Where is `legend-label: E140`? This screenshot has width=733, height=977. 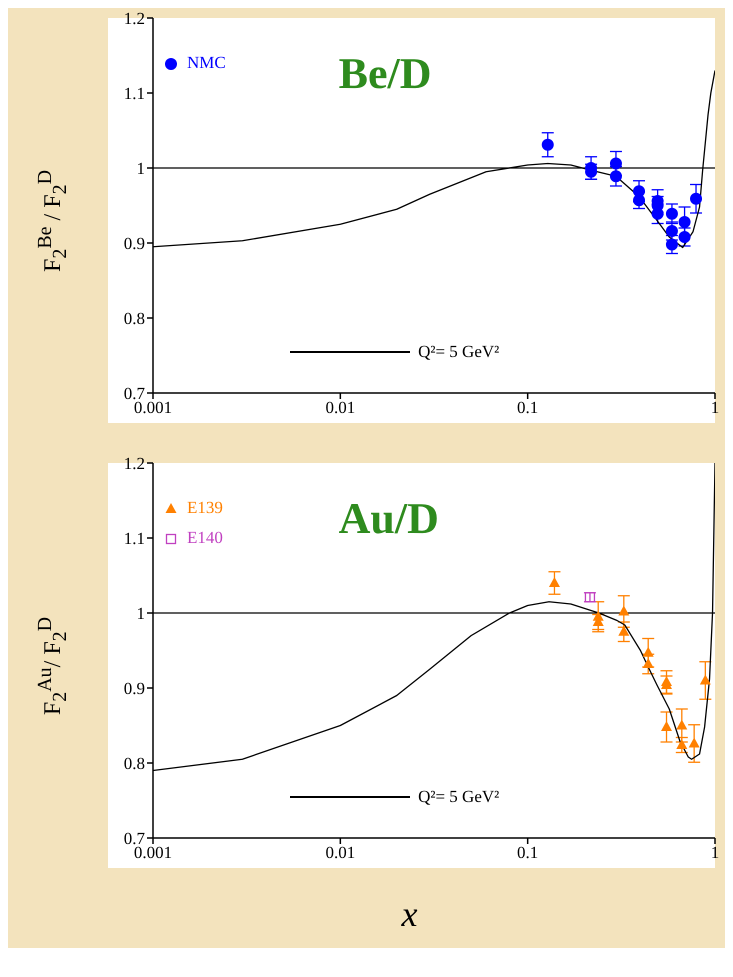 legend-label: E140 is located at coordinates (205, 538).